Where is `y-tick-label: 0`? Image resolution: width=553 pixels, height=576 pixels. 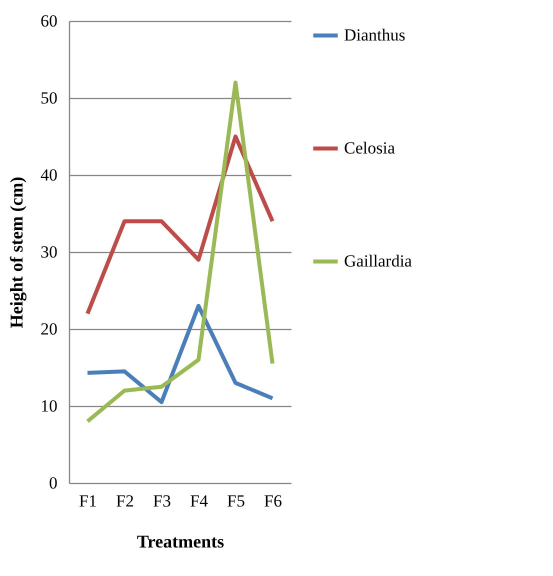 y-tick-label: 0 is located at coordinates (53, 483).